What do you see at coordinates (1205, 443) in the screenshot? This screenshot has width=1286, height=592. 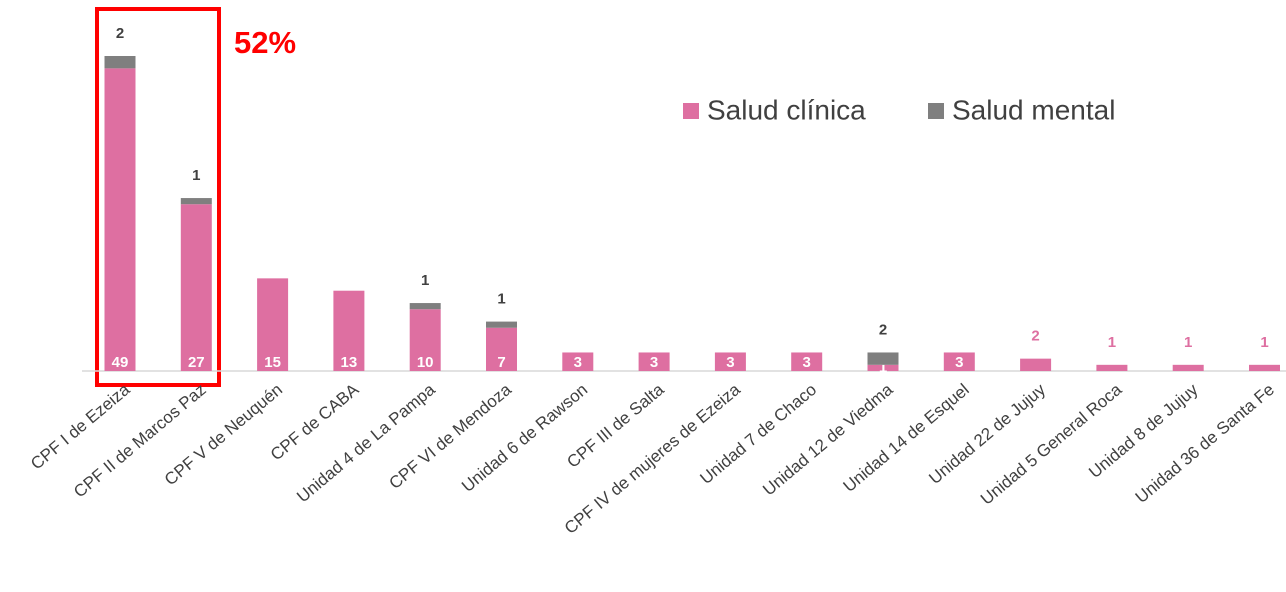 I see `x-tick-label: Unidad 36 de Santa Fe` at bounding box center [1205, 443].